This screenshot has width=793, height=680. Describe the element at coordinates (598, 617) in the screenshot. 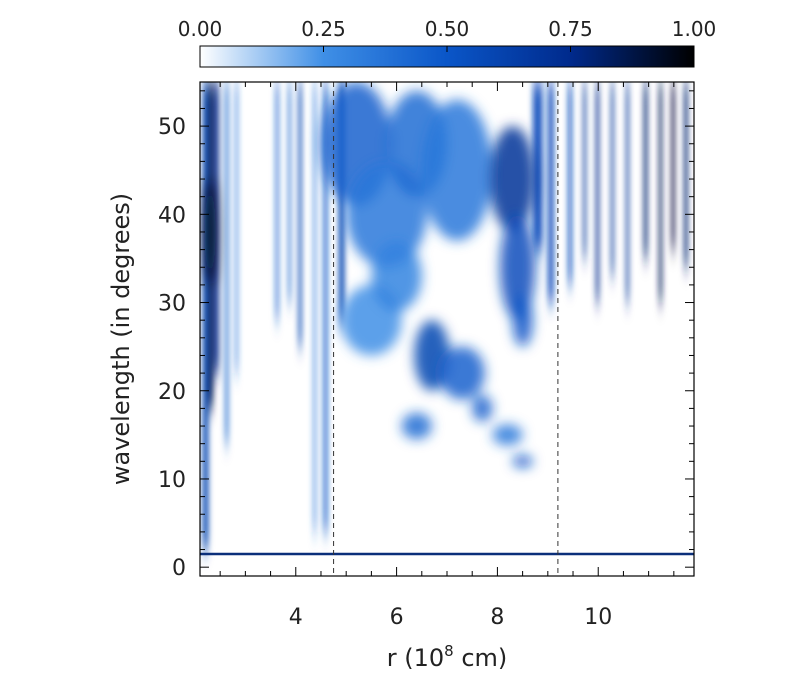

I see `x-tick-label: 10` at that location.